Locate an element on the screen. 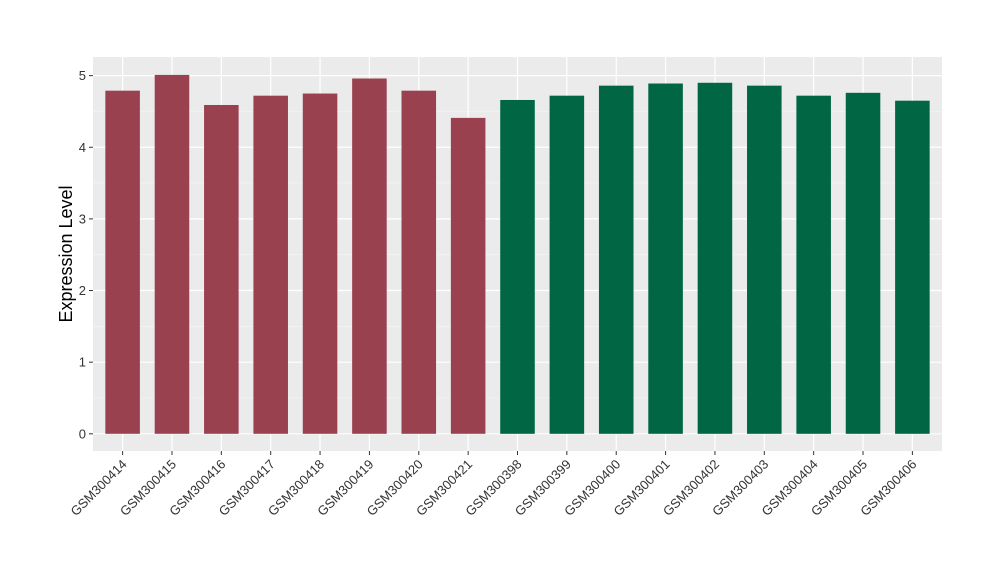  y-tick-label: 4 is located at coordinates (82, 147).